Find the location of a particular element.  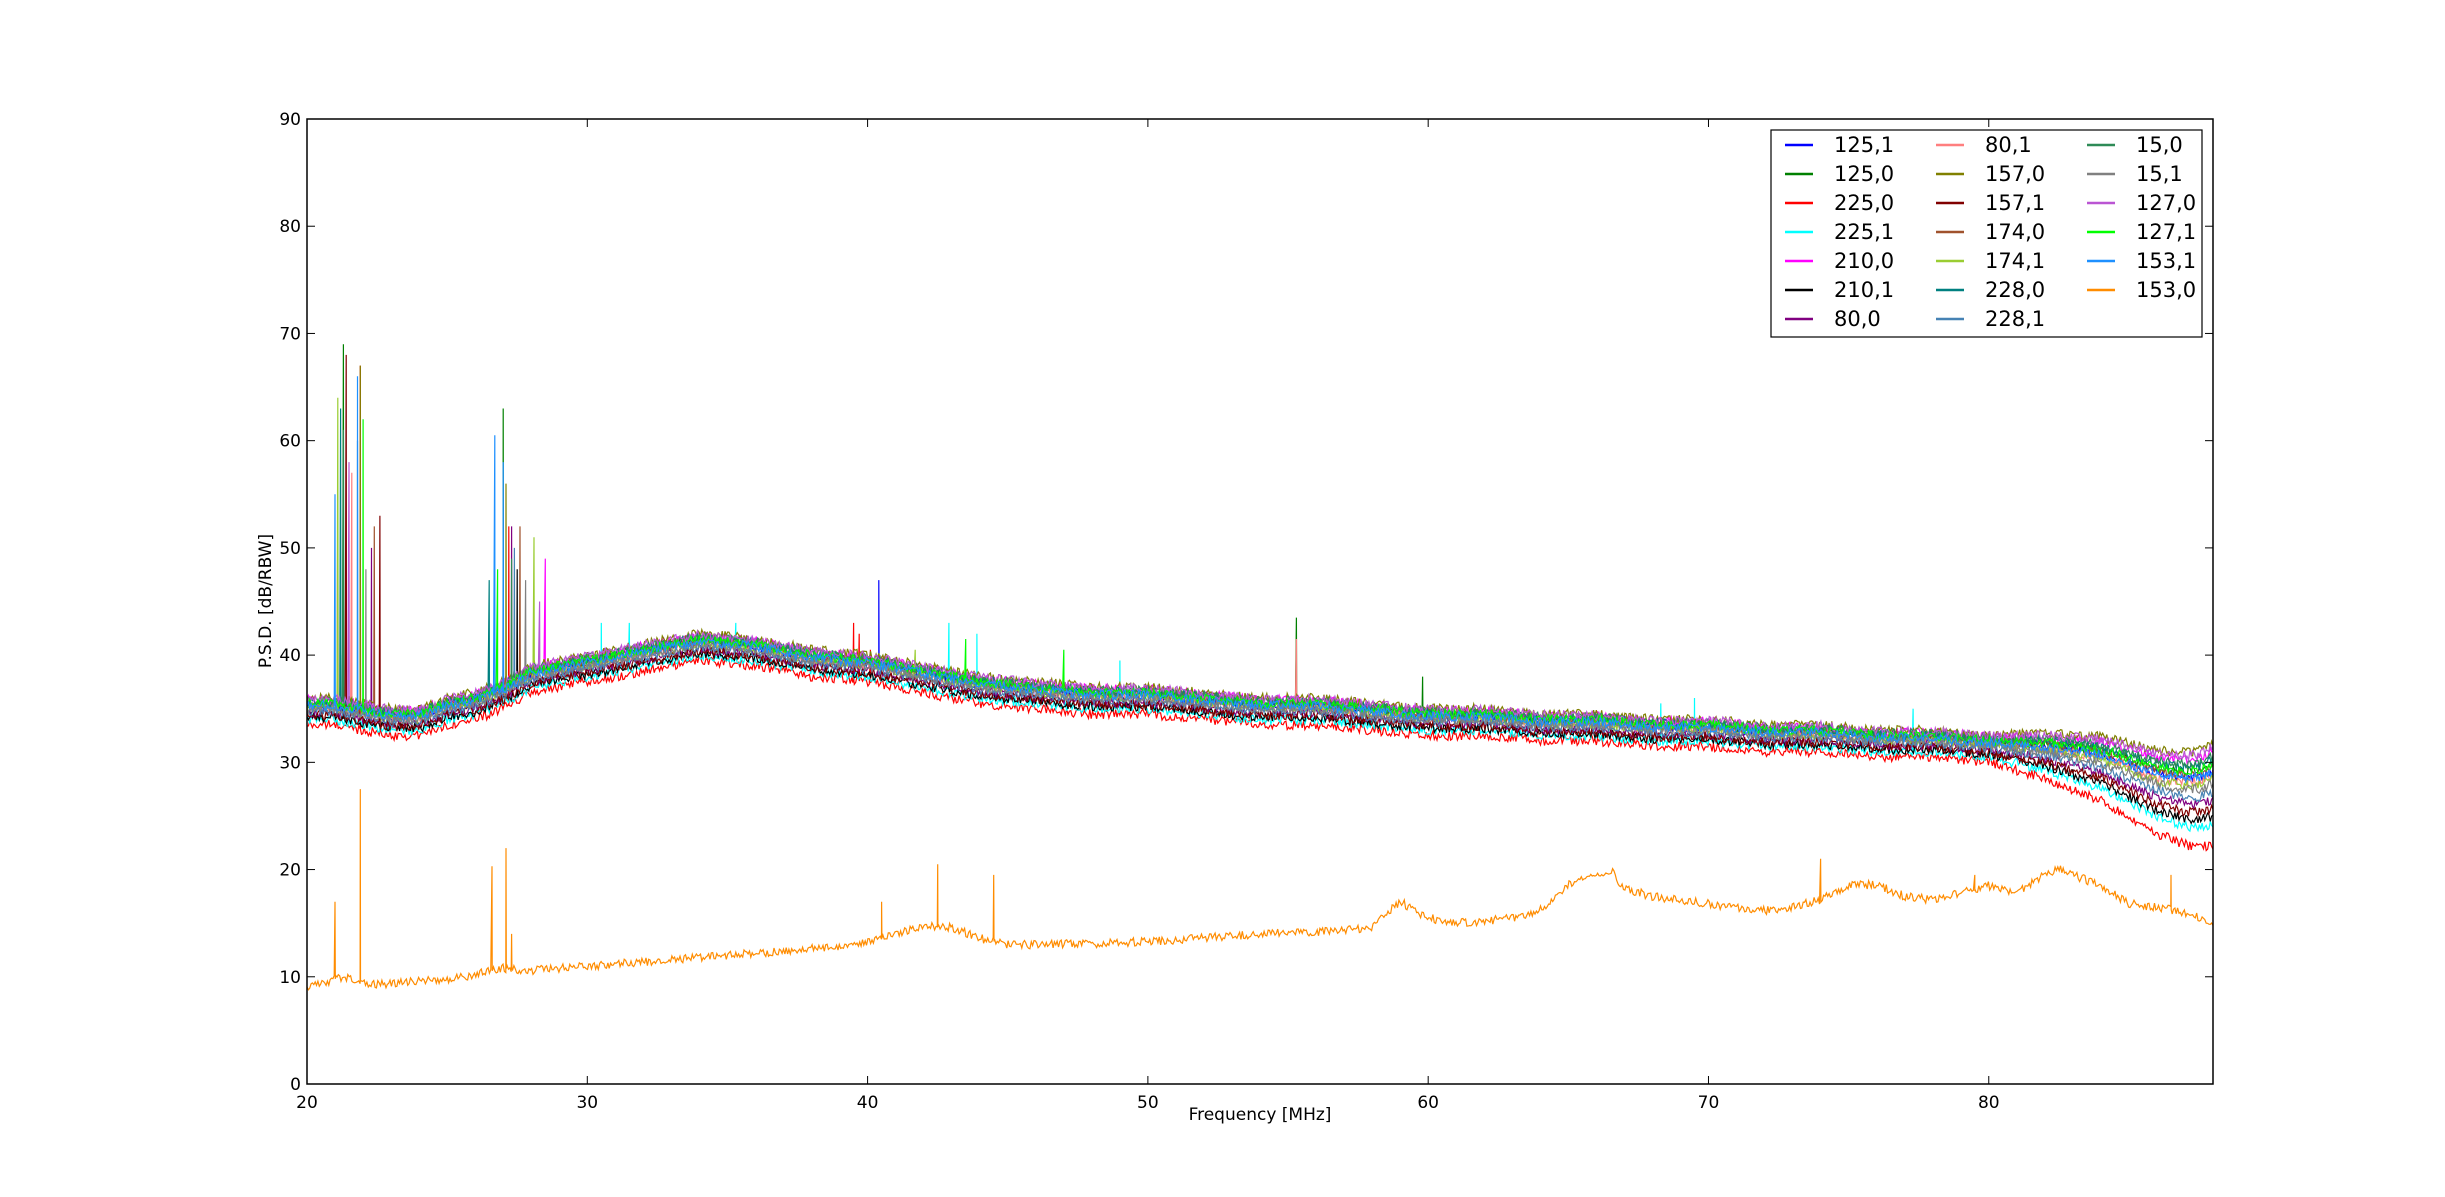

y-tick-label: 0 is located at coordinates (295, 1085).